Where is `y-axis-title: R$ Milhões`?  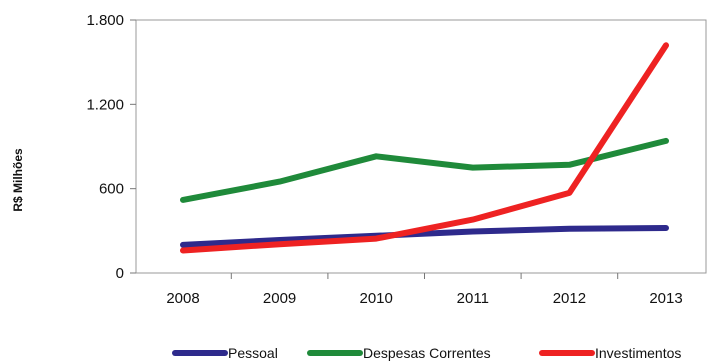
y-axis-title: R$ Milhões is located at coordinates (18, 180).